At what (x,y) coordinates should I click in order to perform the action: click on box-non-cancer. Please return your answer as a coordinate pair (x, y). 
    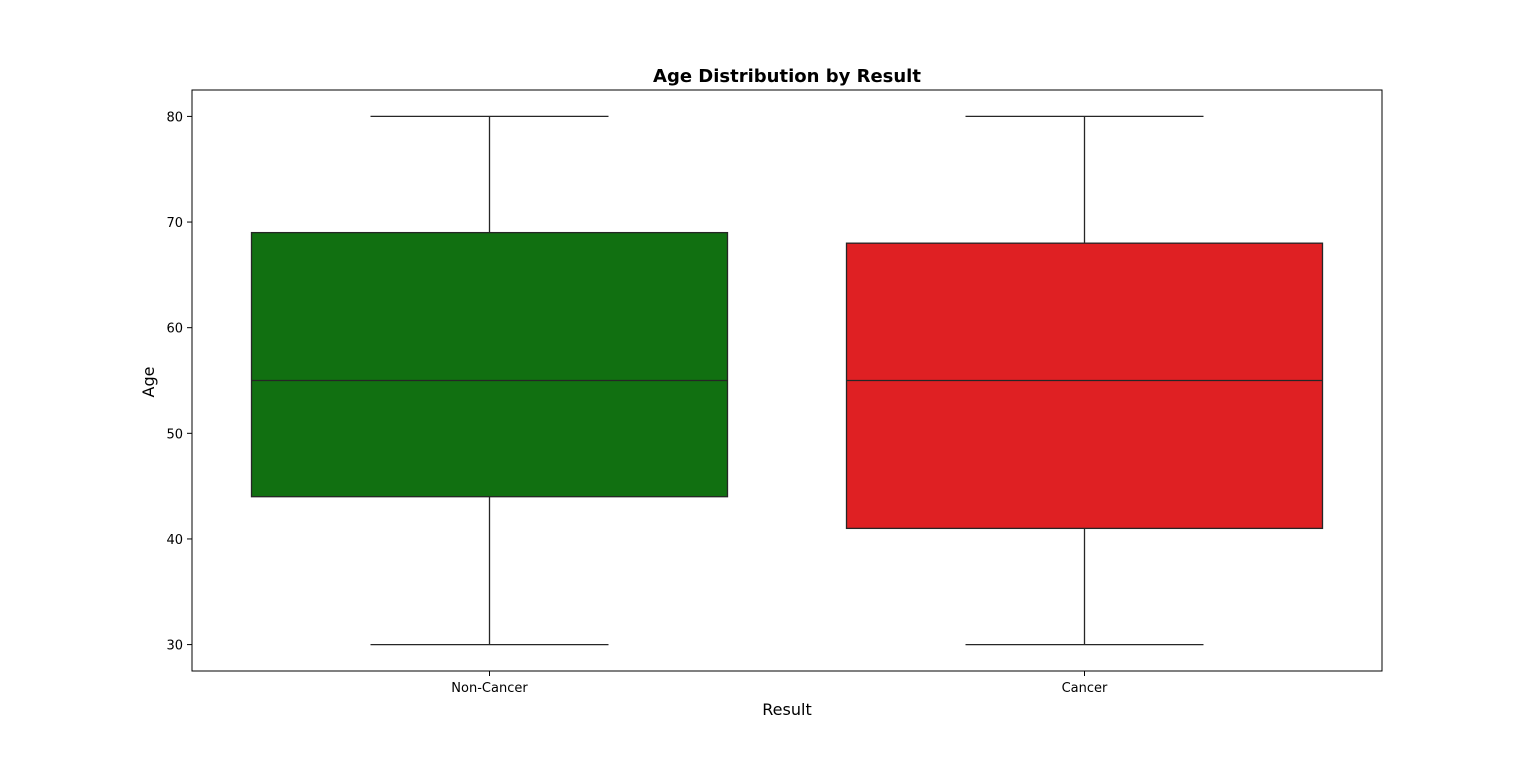
    Looking at the image, I should click on (489, 364).